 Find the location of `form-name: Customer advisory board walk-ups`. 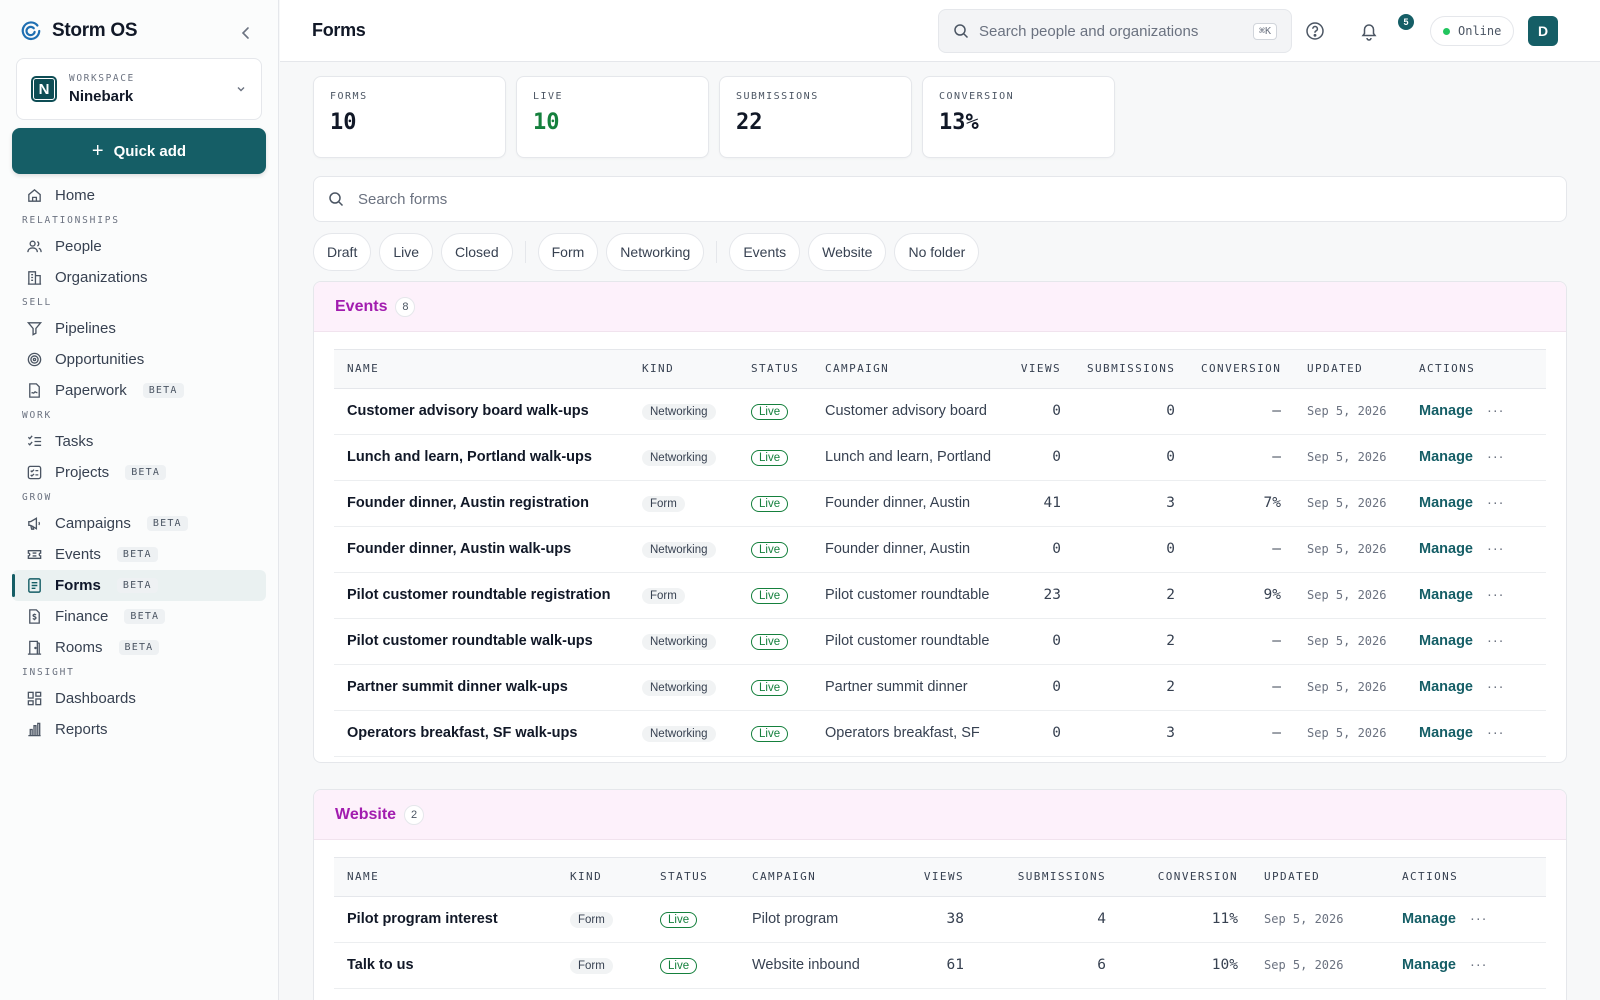

form-name: Customer advisory board walk-ups is located at coordinates (481, 411).